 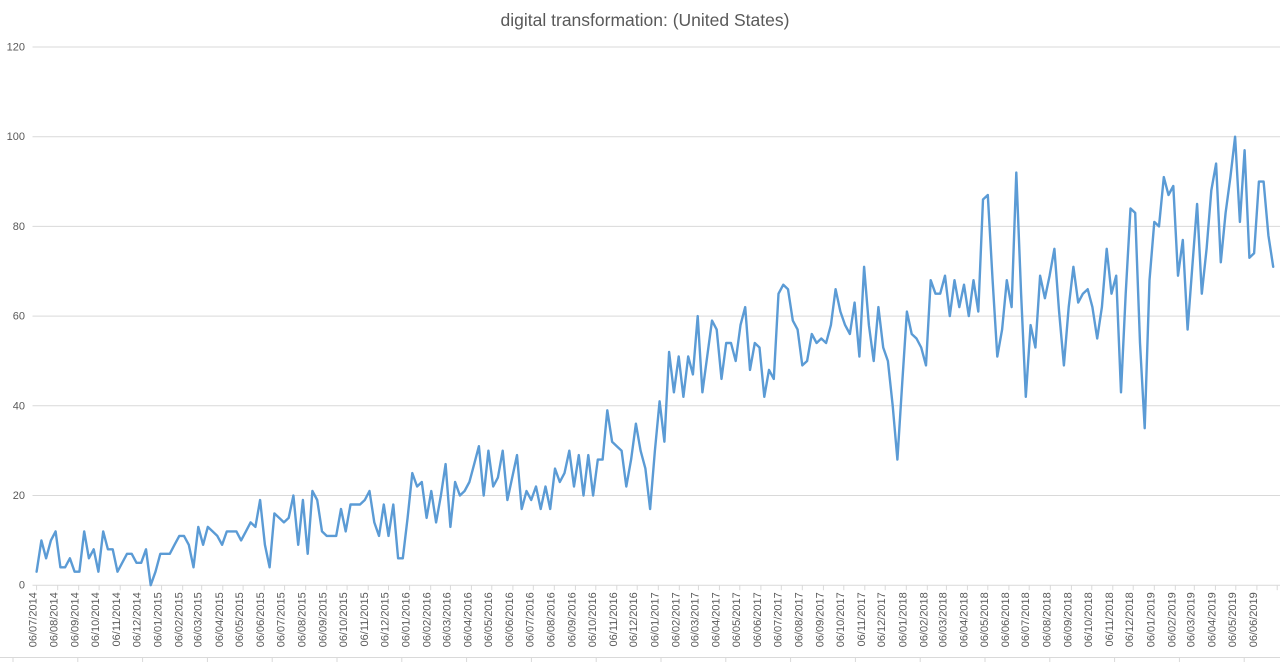 What do you see at coordinates (676, 619) in the screenshot?
I see `svg-text: 06/02/2017` at bounding box center [676, 619].